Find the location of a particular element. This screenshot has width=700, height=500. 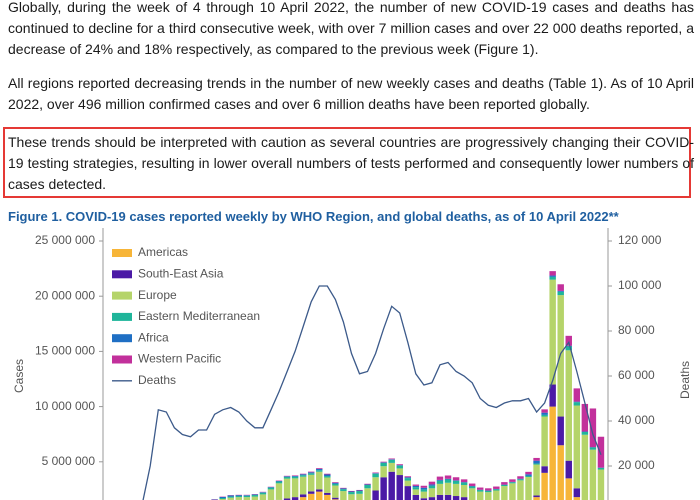

legend-label: South-East Asia is located at coordinates (181, 273).